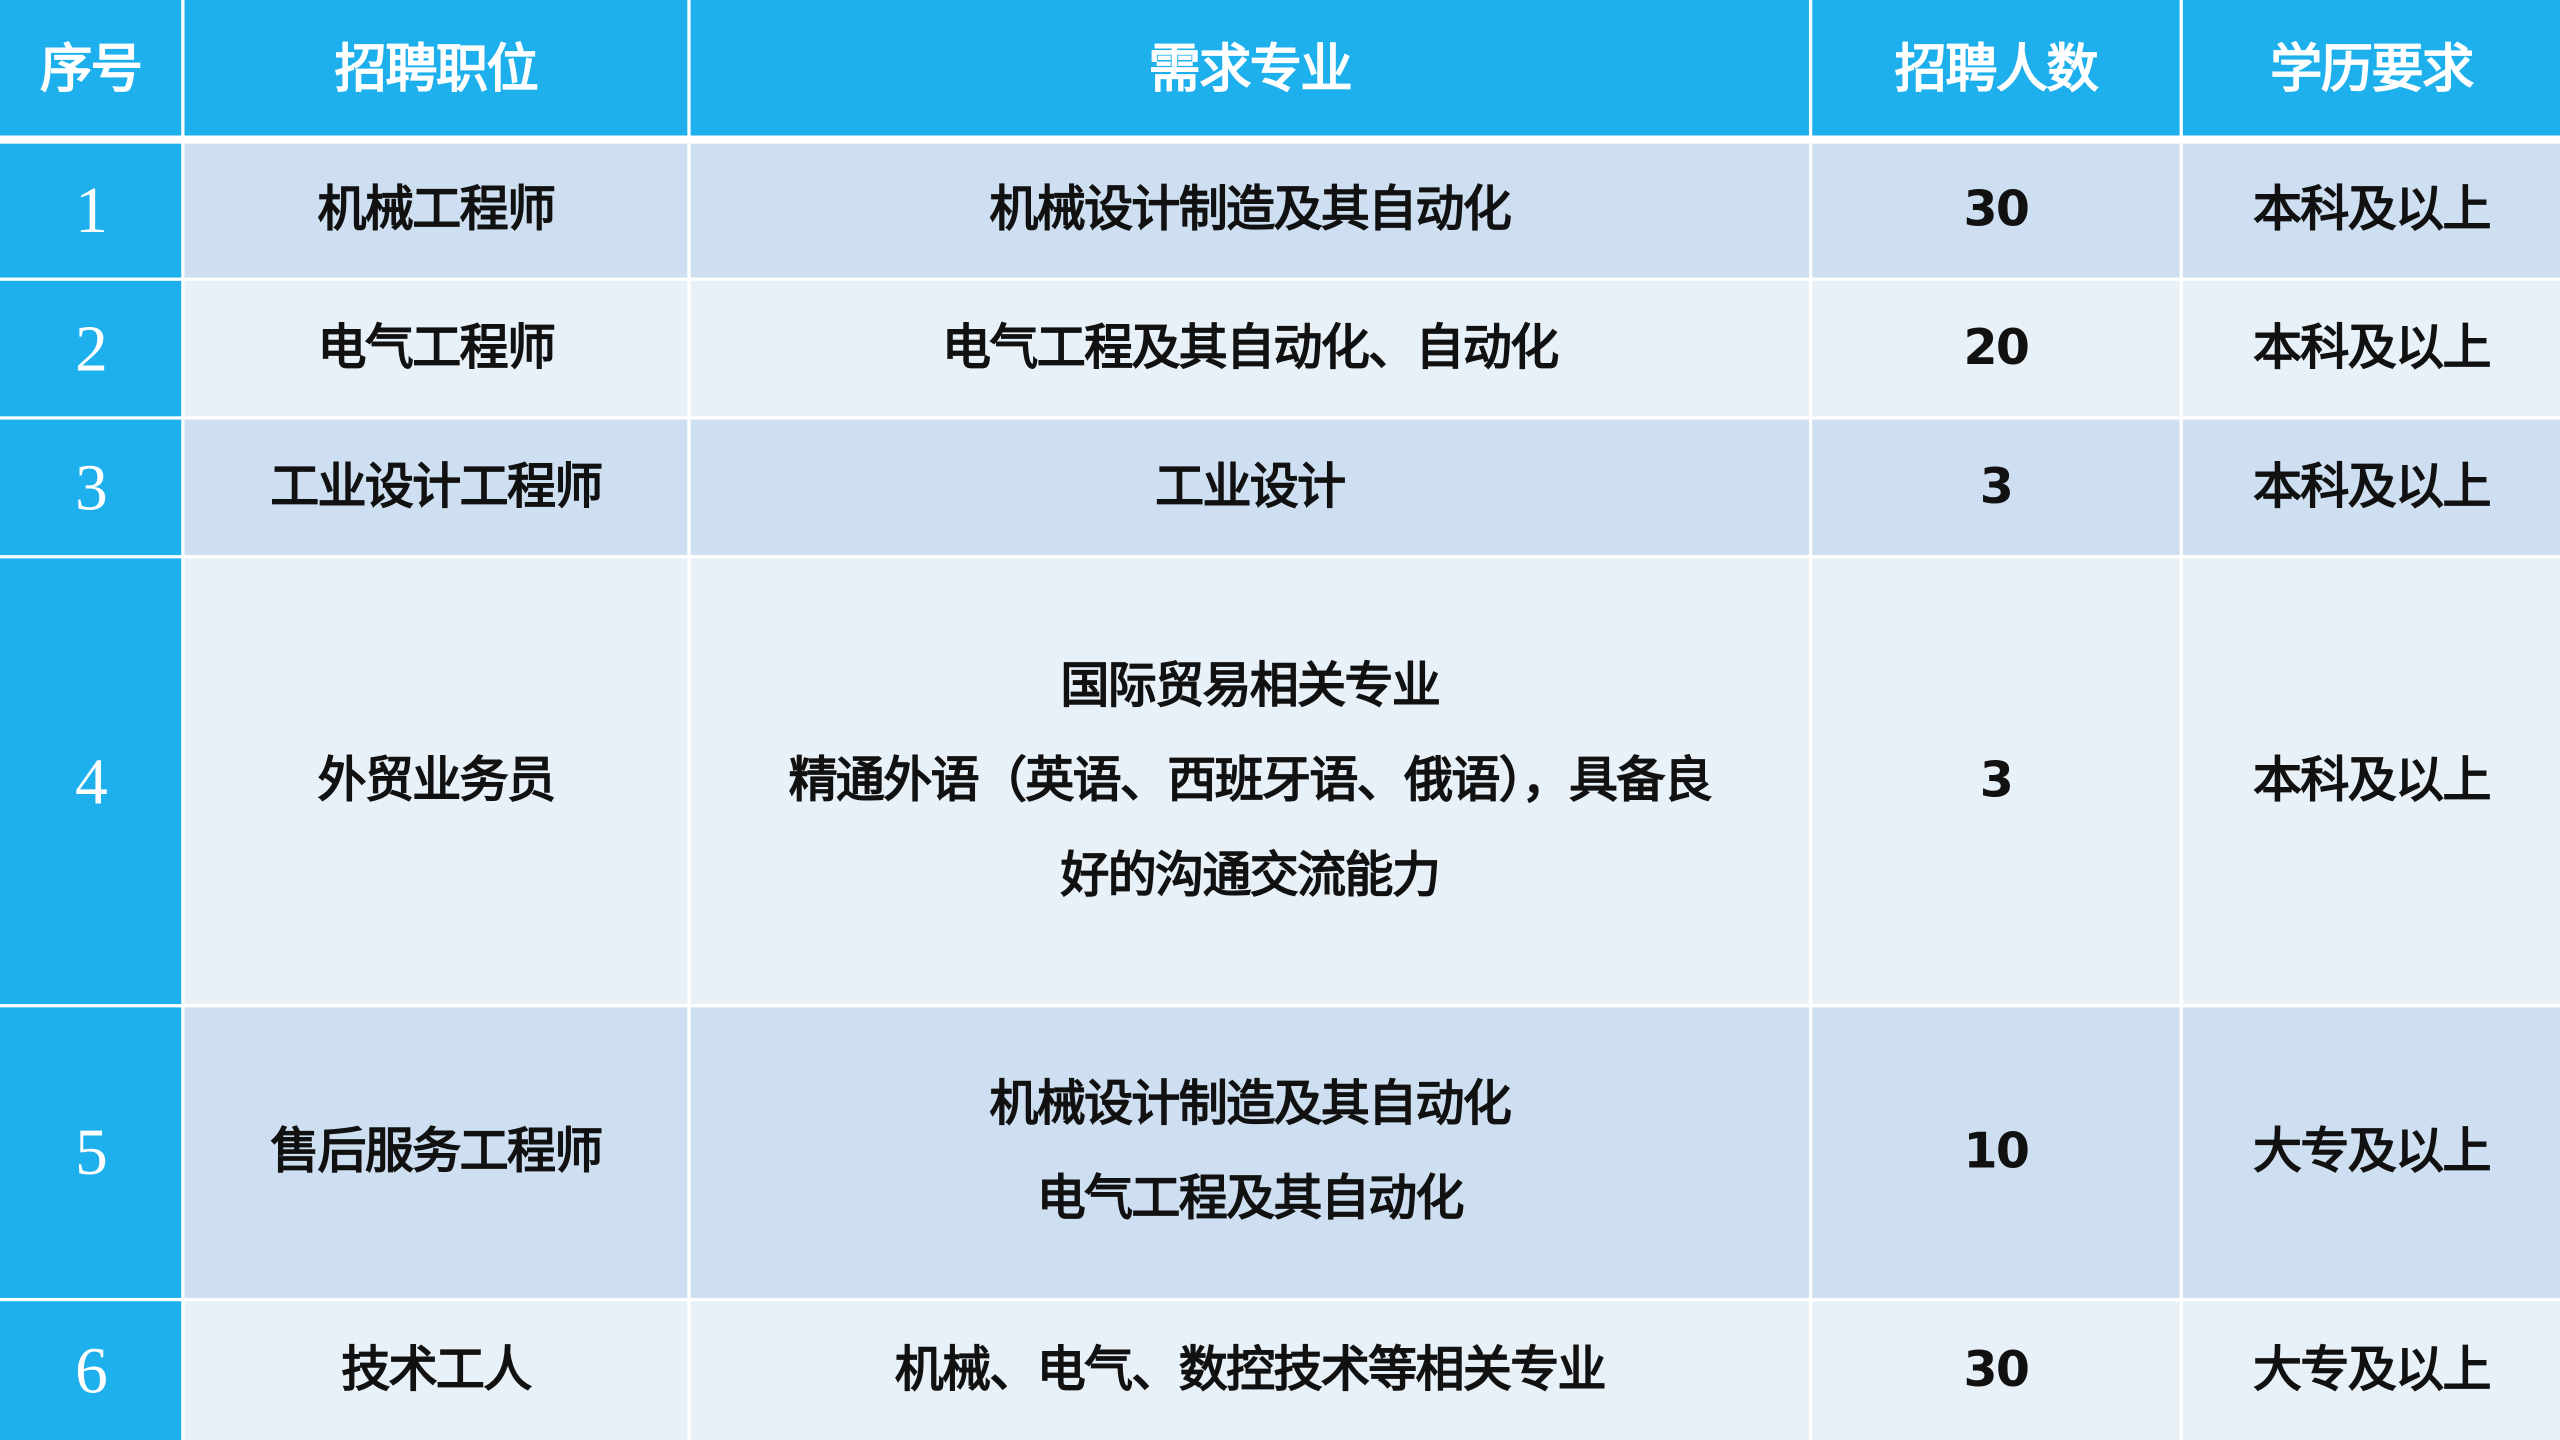 The height and width of the screenshot is (1440, 2560). Describe the element at coordinates (2371, 68) in the screenshot. I see `header-education: 学历要求` at that location.